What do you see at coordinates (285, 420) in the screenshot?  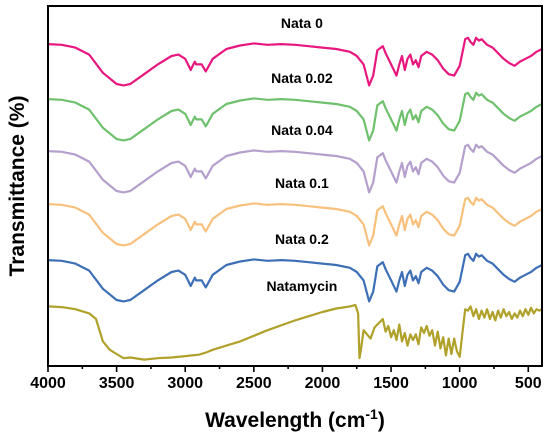 I see `x-axis-title-main: Wavelength (cm` at bounding box center [285, 420].